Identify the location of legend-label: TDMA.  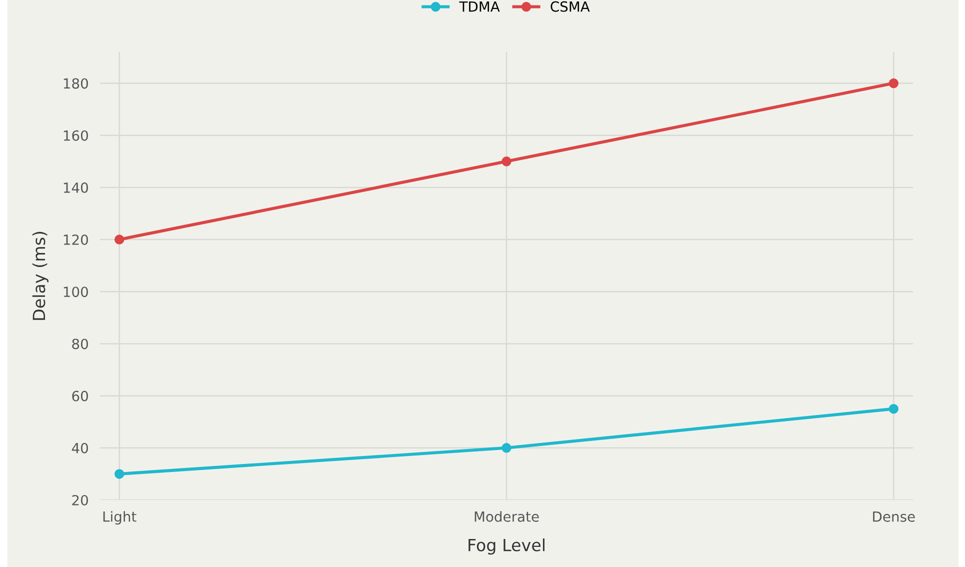
(479, 6).